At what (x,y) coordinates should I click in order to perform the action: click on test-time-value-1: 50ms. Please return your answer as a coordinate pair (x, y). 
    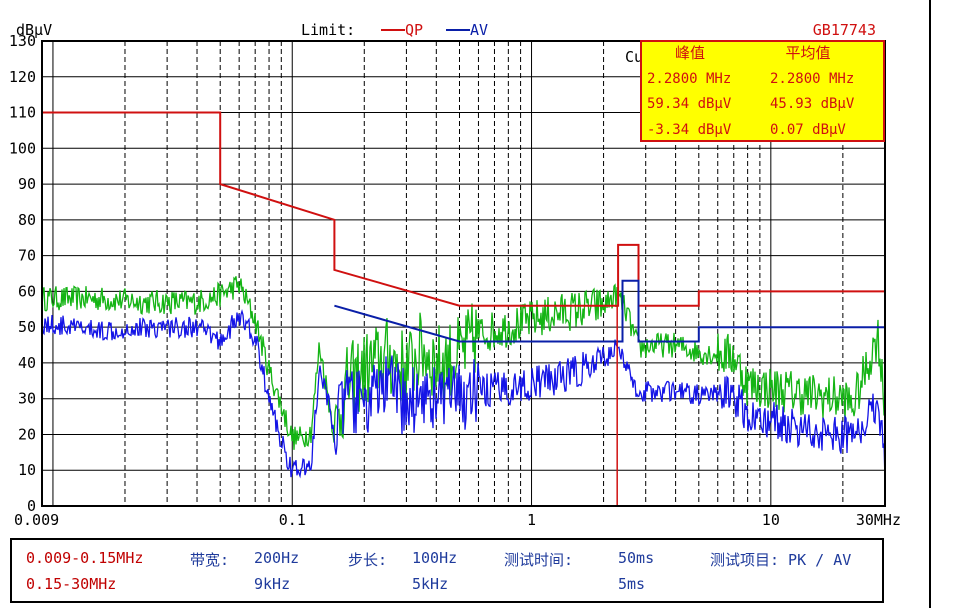
    Looking at the image, I should click on (636, 558).